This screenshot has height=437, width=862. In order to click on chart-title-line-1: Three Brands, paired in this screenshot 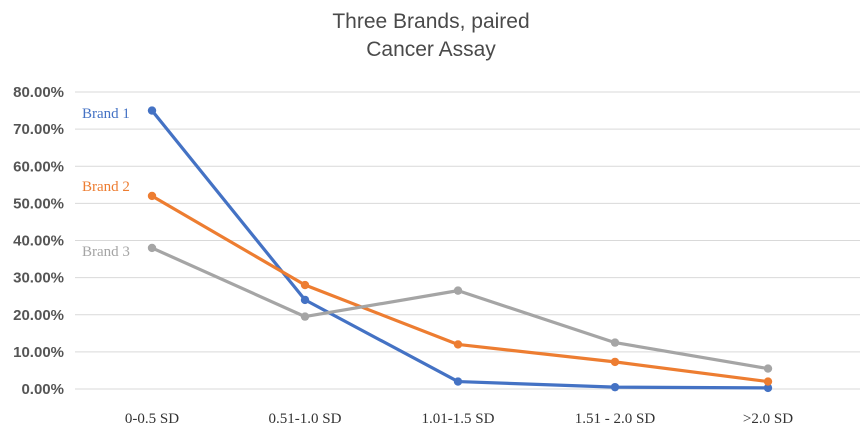, I will do `click(430, 21)`.